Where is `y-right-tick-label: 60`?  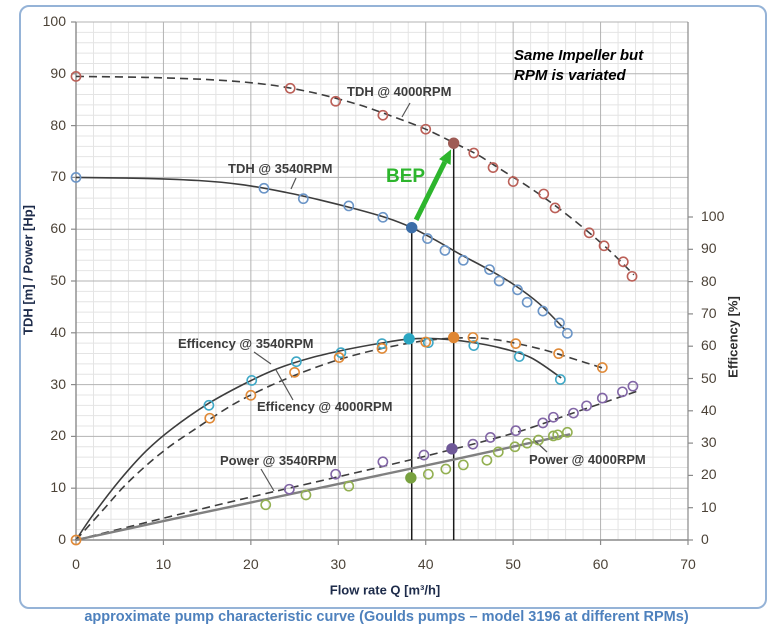
y-right-tick-label: 60 is located at coordinates (709, 345).